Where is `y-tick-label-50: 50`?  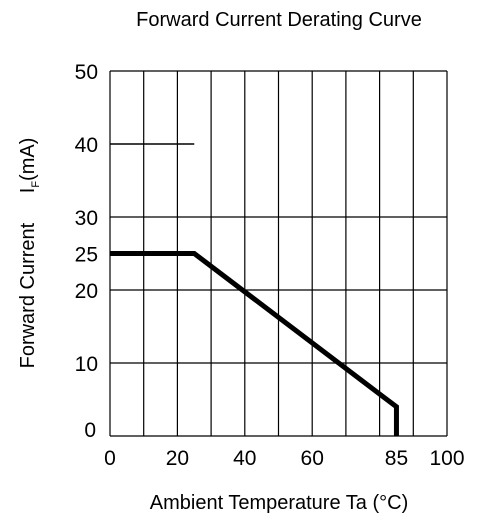 y-tick-label-50: 50 is located at coordinates (86, 72).